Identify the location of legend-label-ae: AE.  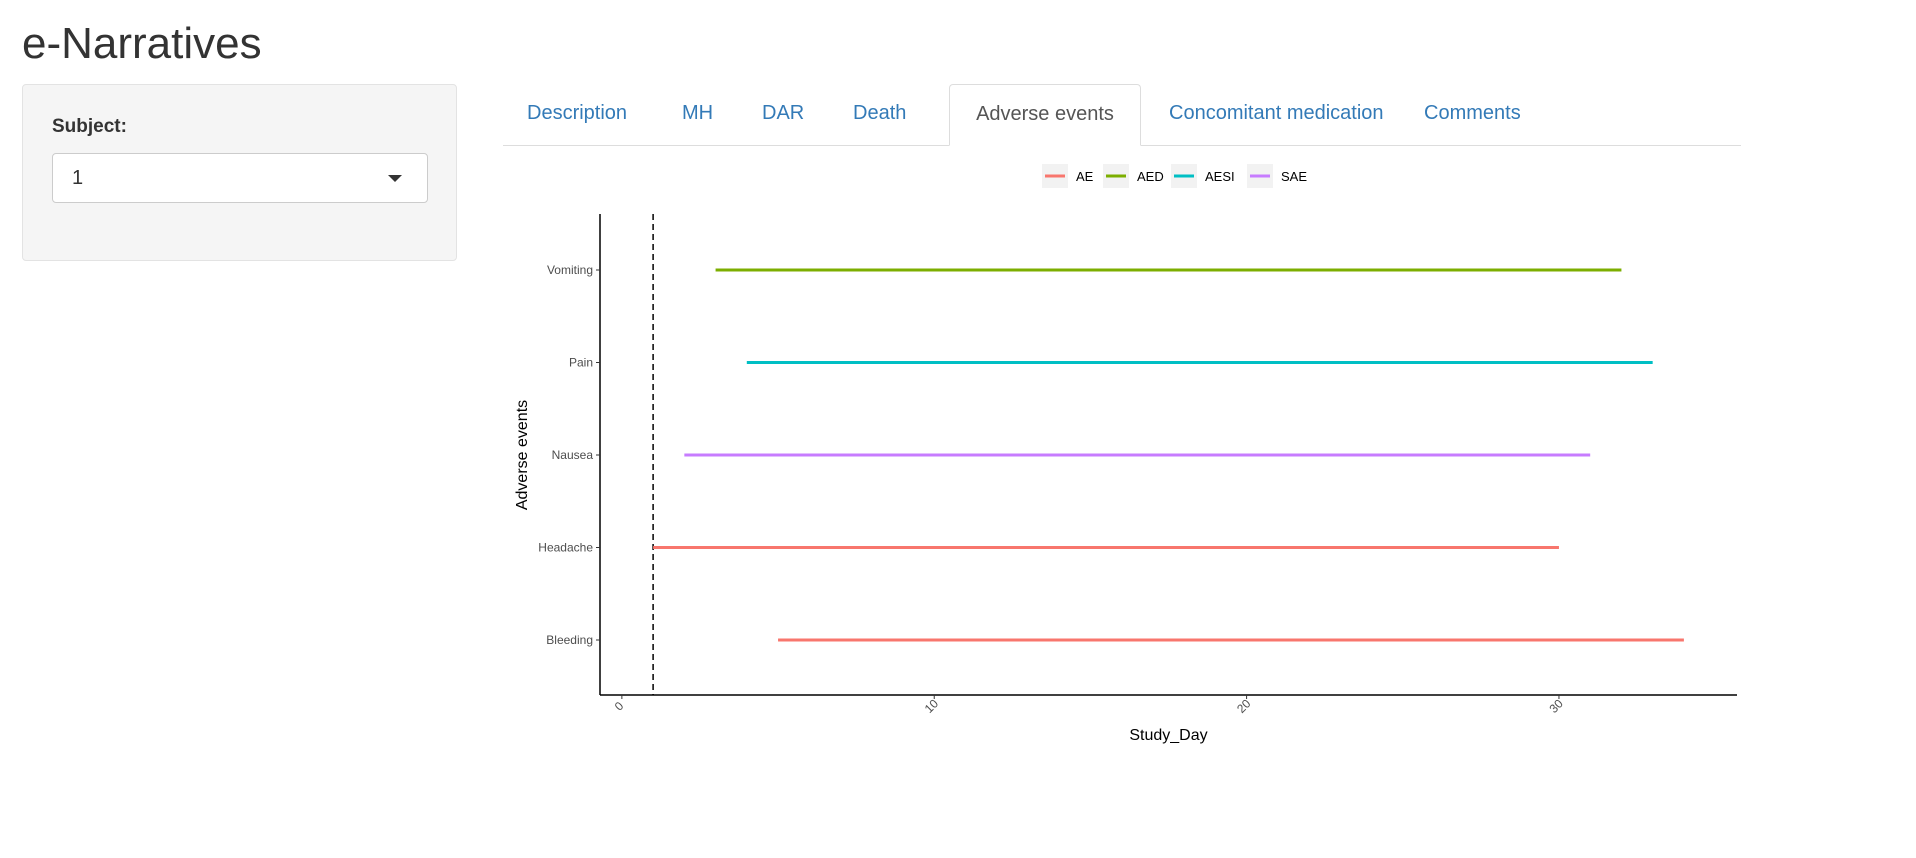
(1085, 176).